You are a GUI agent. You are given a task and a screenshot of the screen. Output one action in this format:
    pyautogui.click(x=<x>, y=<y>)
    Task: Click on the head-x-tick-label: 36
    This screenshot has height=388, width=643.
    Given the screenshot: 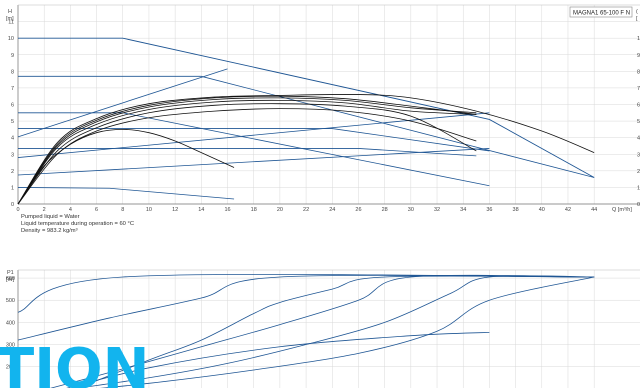 What is the action you would take?
    pyautogui.click(x=489, y=210)
    